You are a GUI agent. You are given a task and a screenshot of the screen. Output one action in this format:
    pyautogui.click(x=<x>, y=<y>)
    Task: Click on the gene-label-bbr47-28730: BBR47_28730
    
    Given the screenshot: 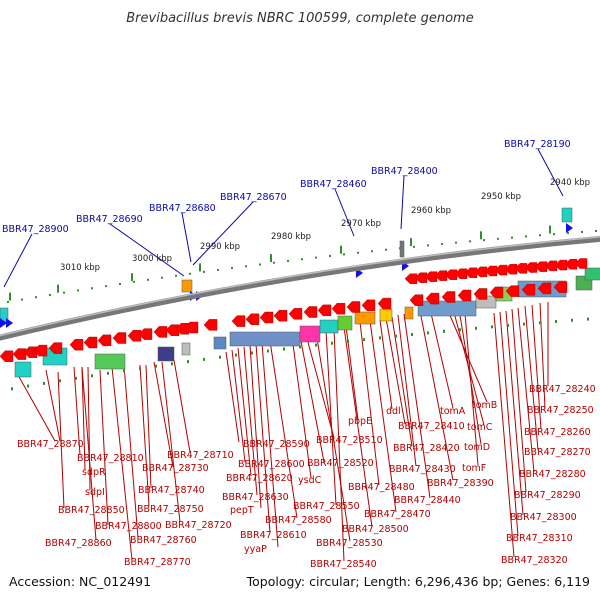 What is the action you would take?
    pyautogui.click(x=175, y=468)
    